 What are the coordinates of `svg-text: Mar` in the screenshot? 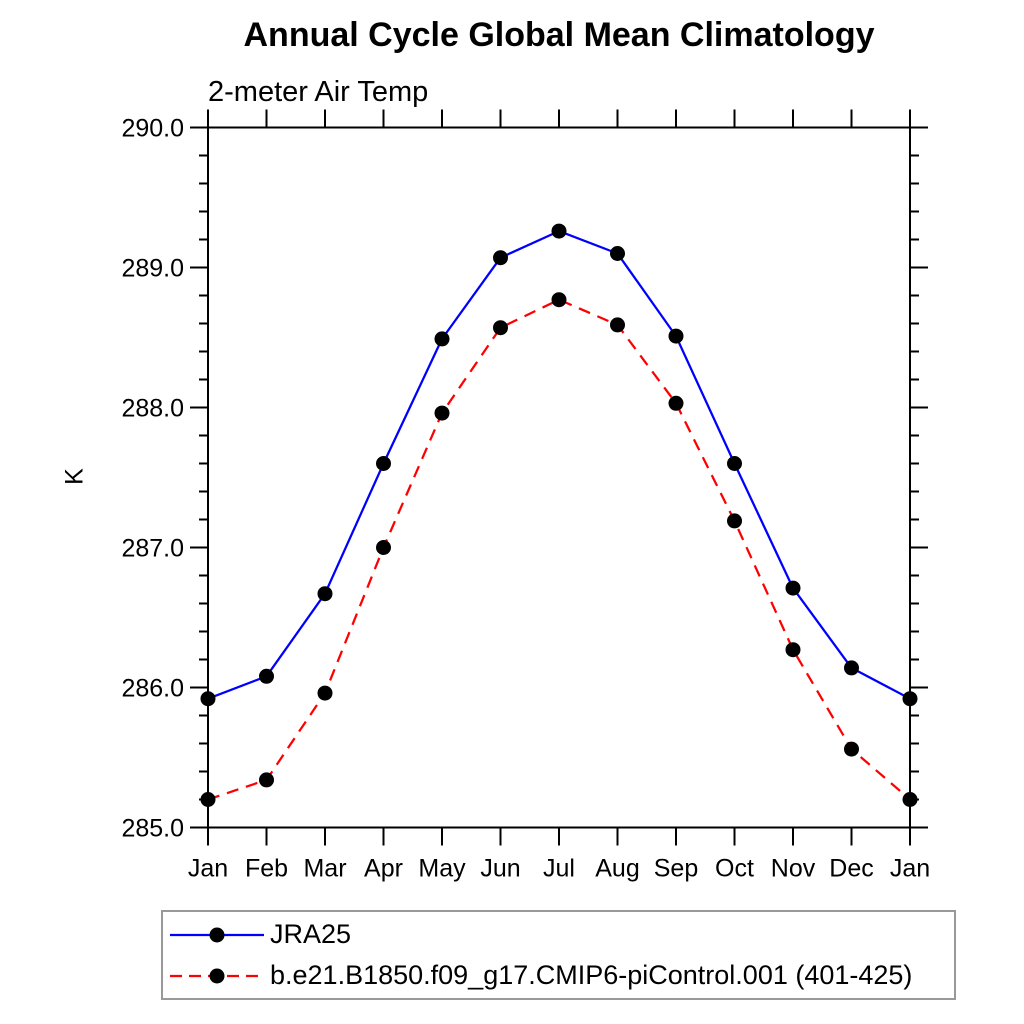 It's located at (324, 869).